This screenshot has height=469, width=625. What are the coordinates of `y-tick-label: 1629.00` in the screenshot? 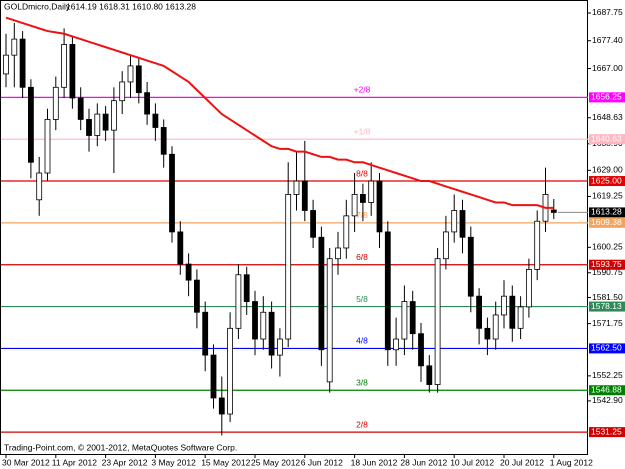 It's located at (607, 170).